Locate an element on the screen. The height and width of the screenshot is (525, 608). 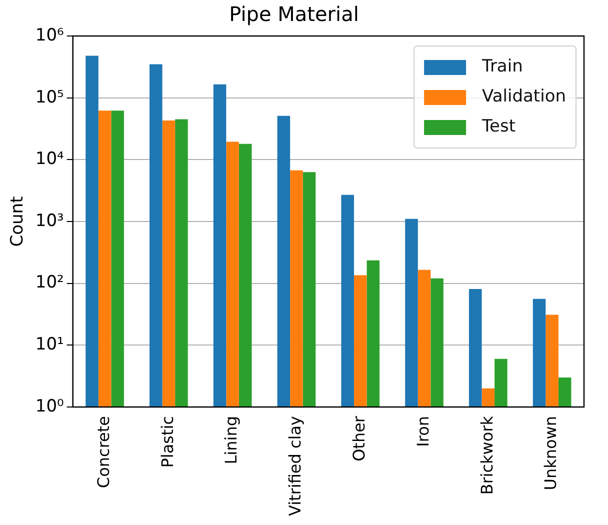
y-tick-label: 10⁶ is located at coordinates (49, 35).